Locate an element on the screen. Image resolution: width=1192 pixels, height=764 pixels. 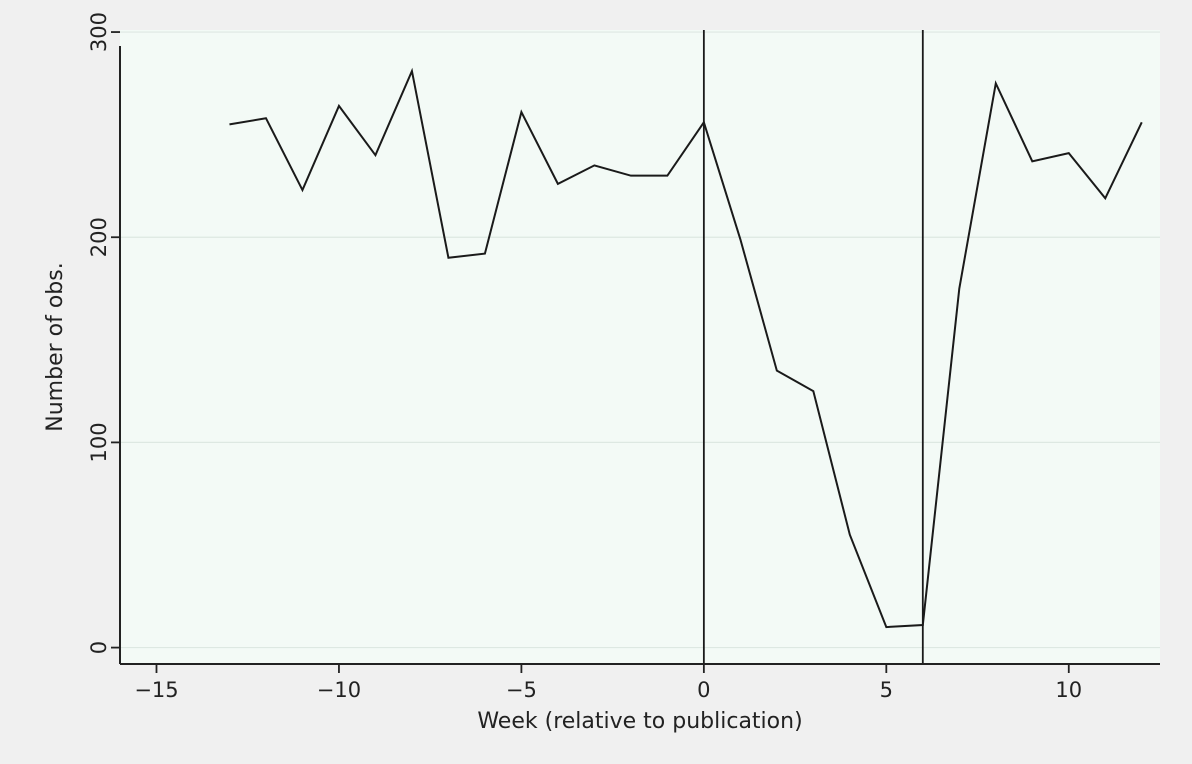
x-tick-label: −5 is located at coordinates (521, 690).